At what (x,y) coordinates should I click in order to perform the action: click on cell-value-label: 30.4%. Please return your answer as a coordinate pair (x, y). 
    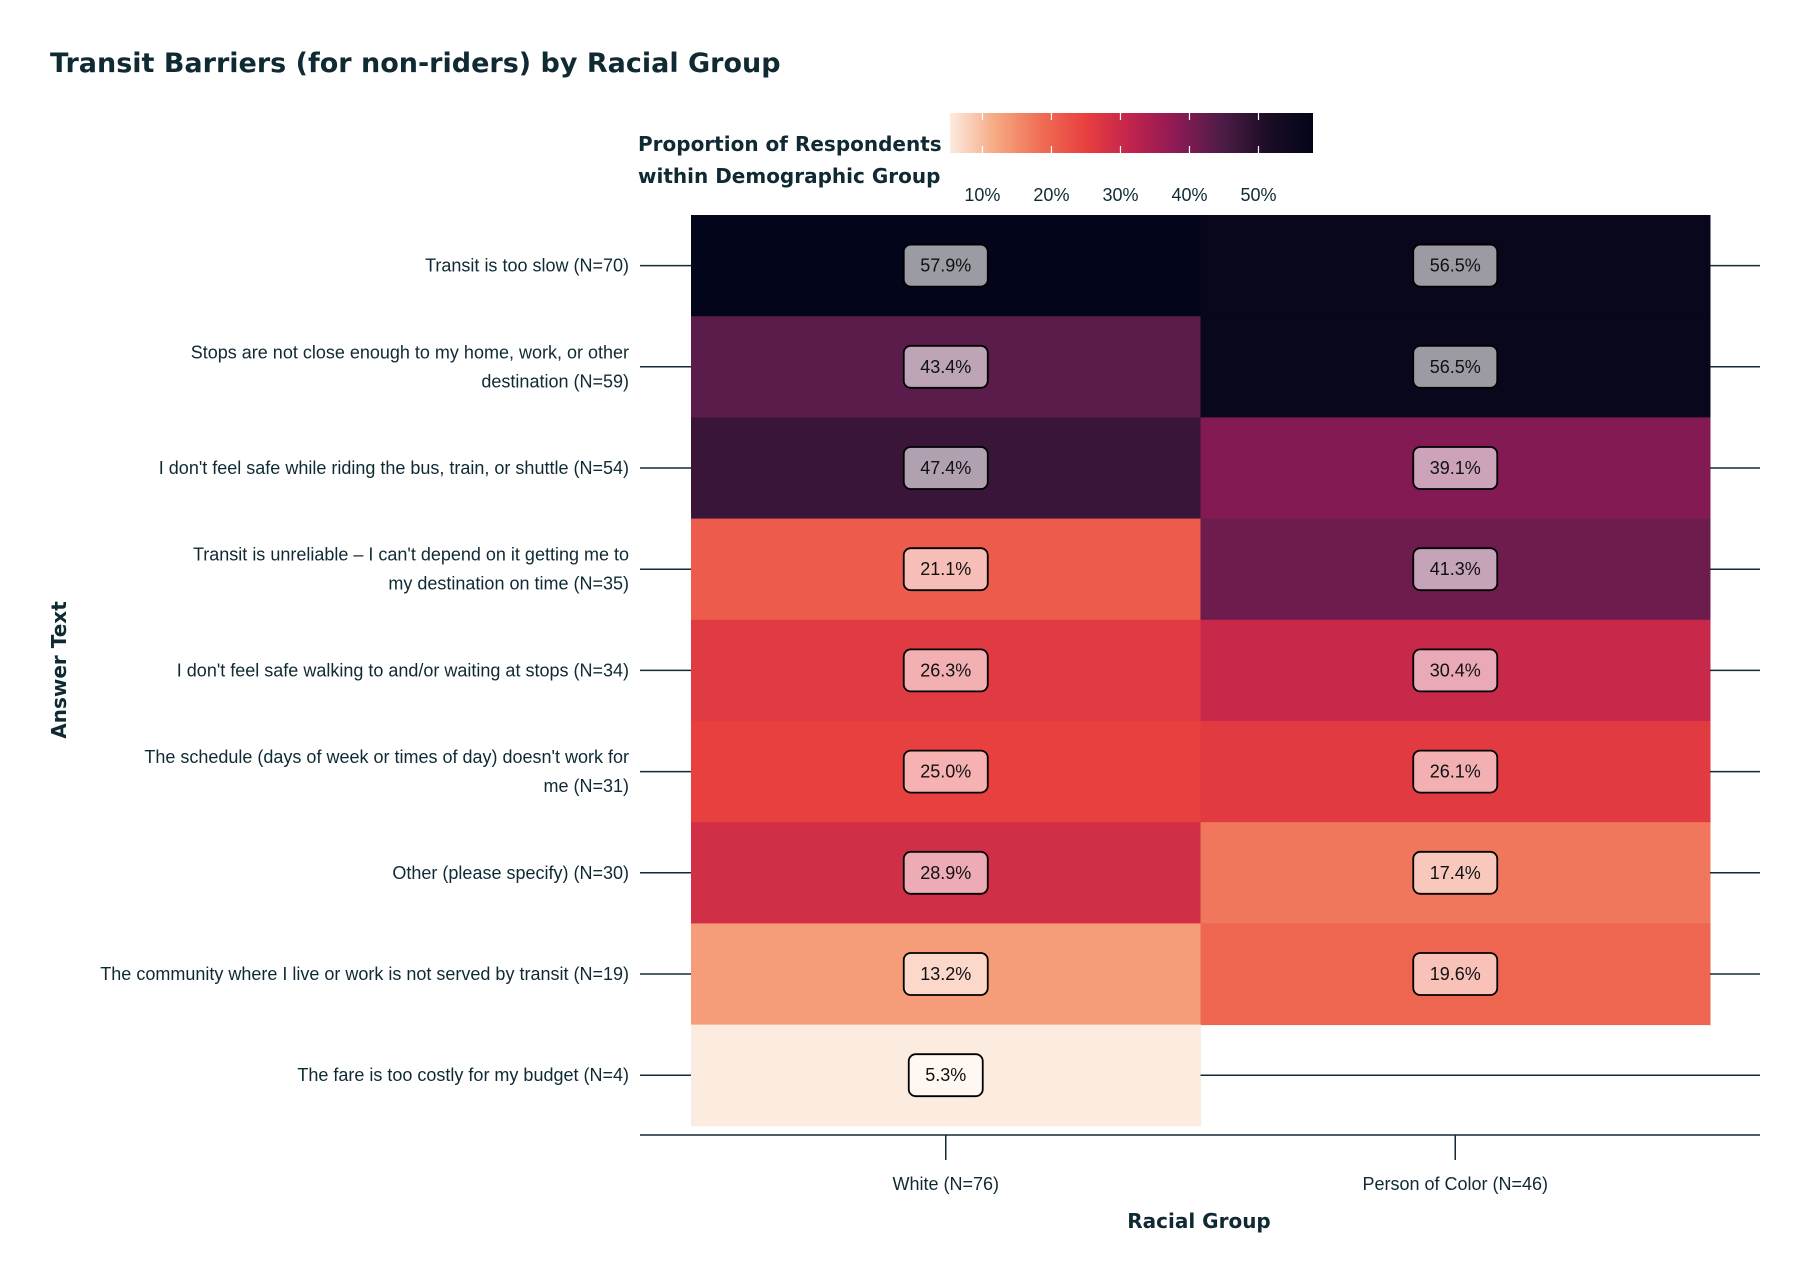
    Looking at the image, I should click on (1455, 670).